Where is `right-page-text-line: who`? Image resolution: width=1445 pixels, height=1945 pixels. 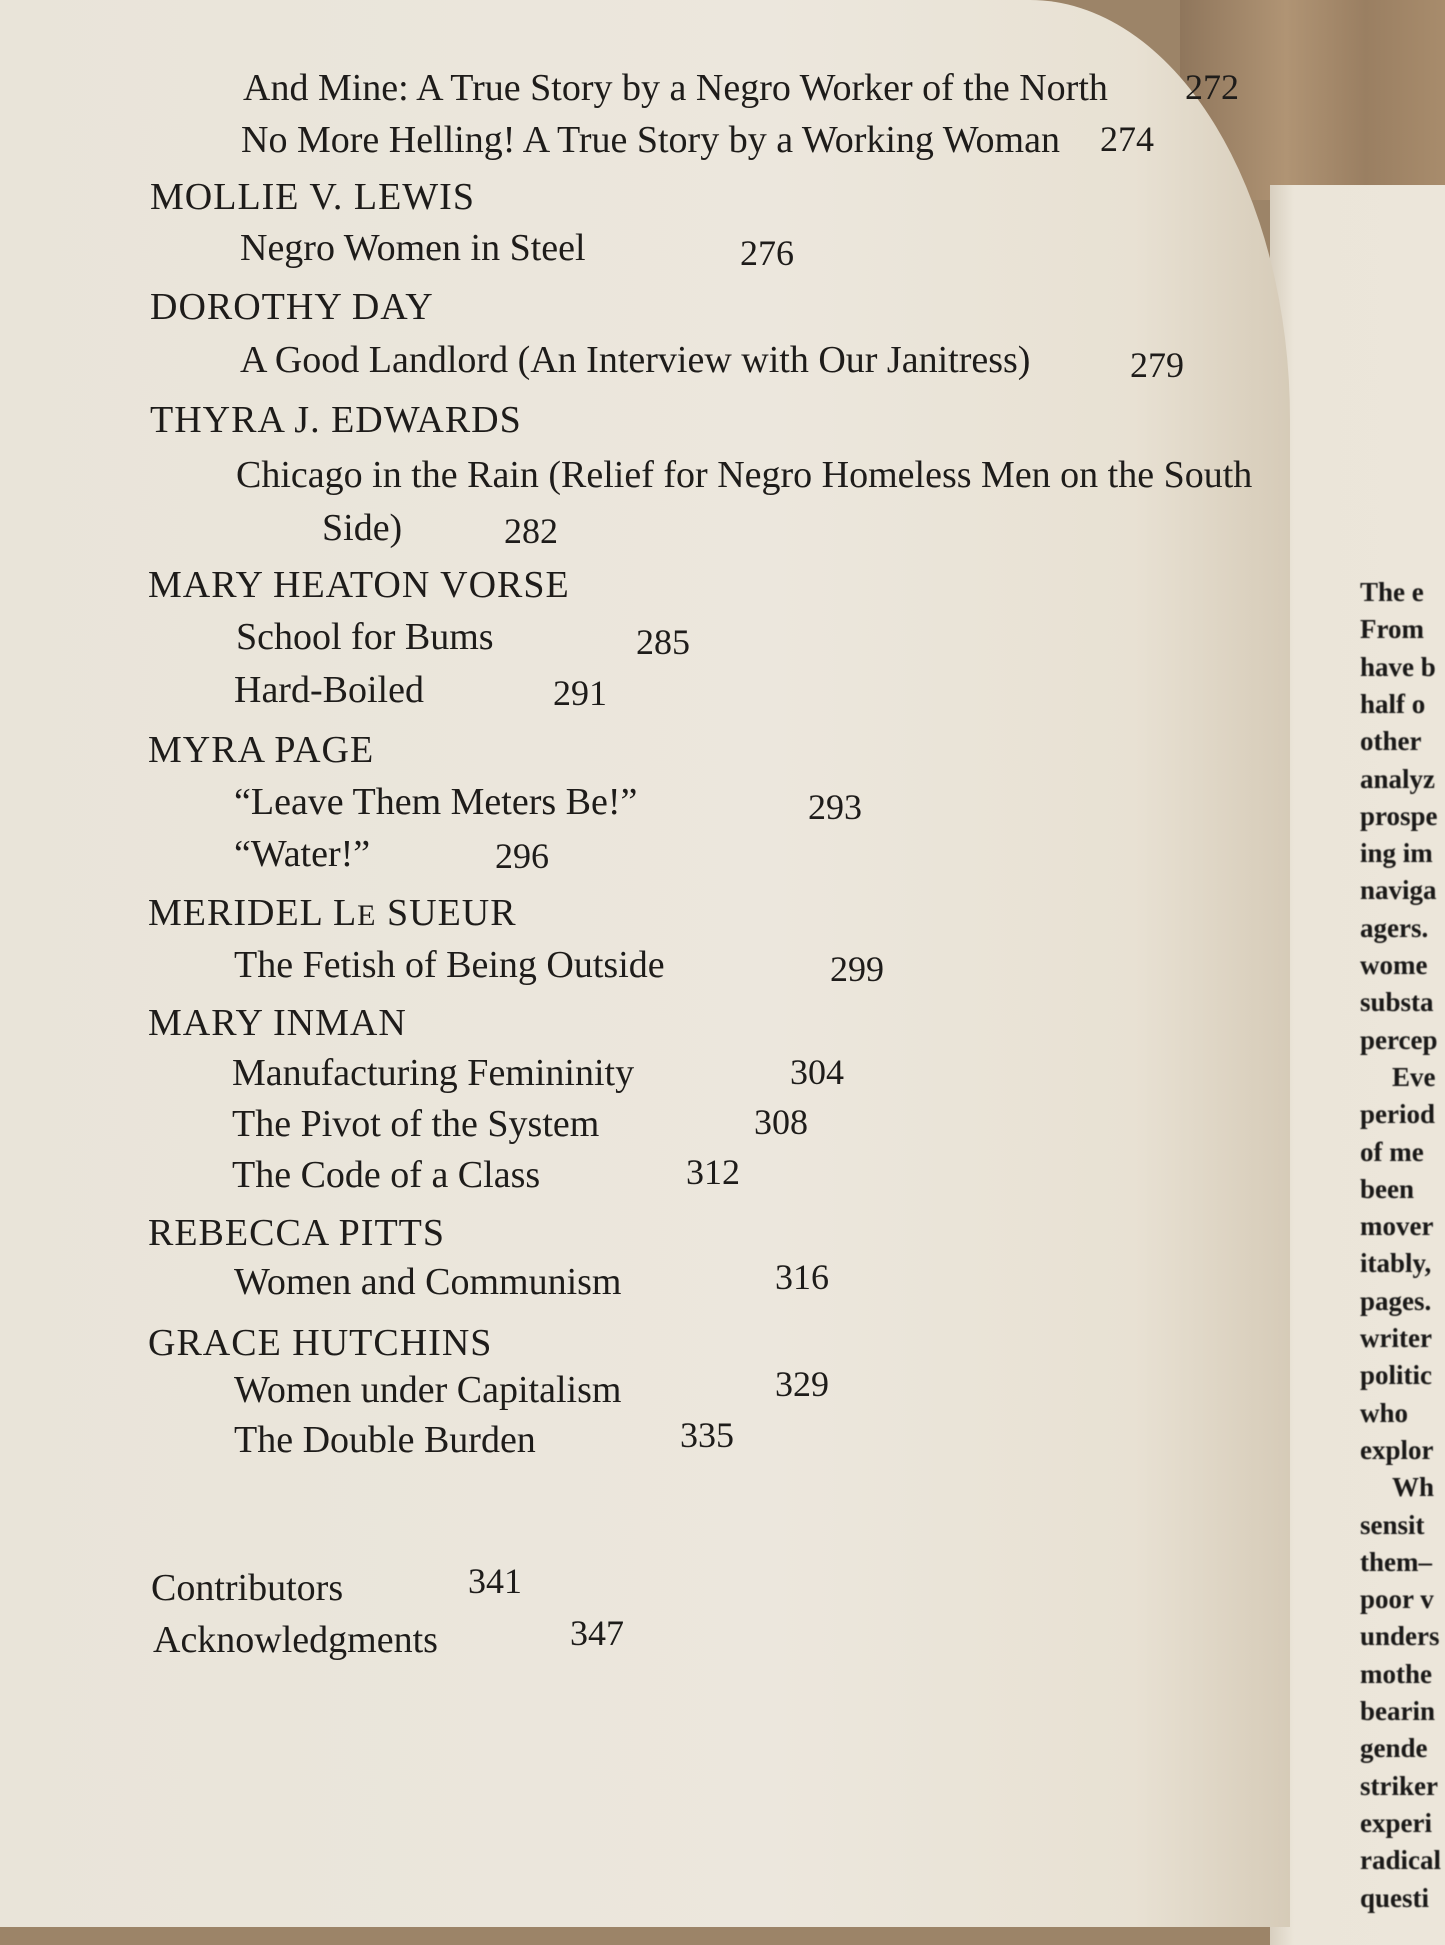
right-page-text-line: who is located at coordinates (1384, 1412).